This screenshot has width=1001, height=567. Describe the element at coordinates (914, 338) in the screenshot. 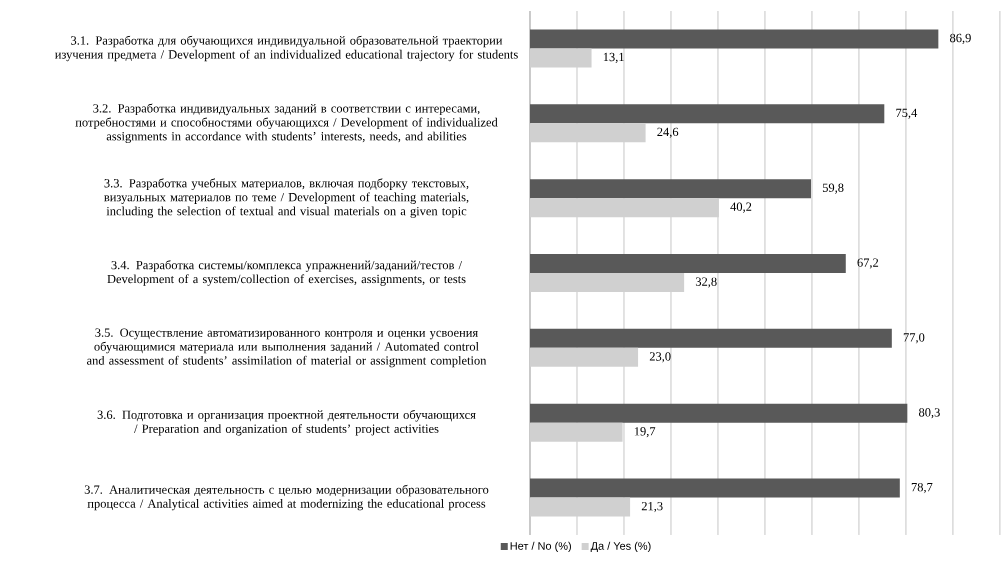

I see `data-label: 77,0` at that location.